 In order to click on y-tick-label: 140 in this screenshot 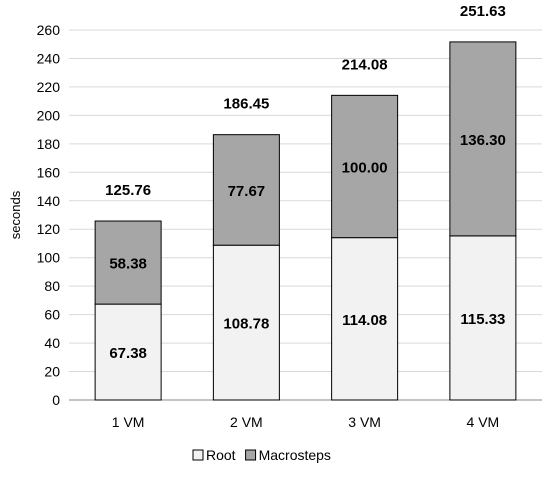, I will do `click(49, 201)`.